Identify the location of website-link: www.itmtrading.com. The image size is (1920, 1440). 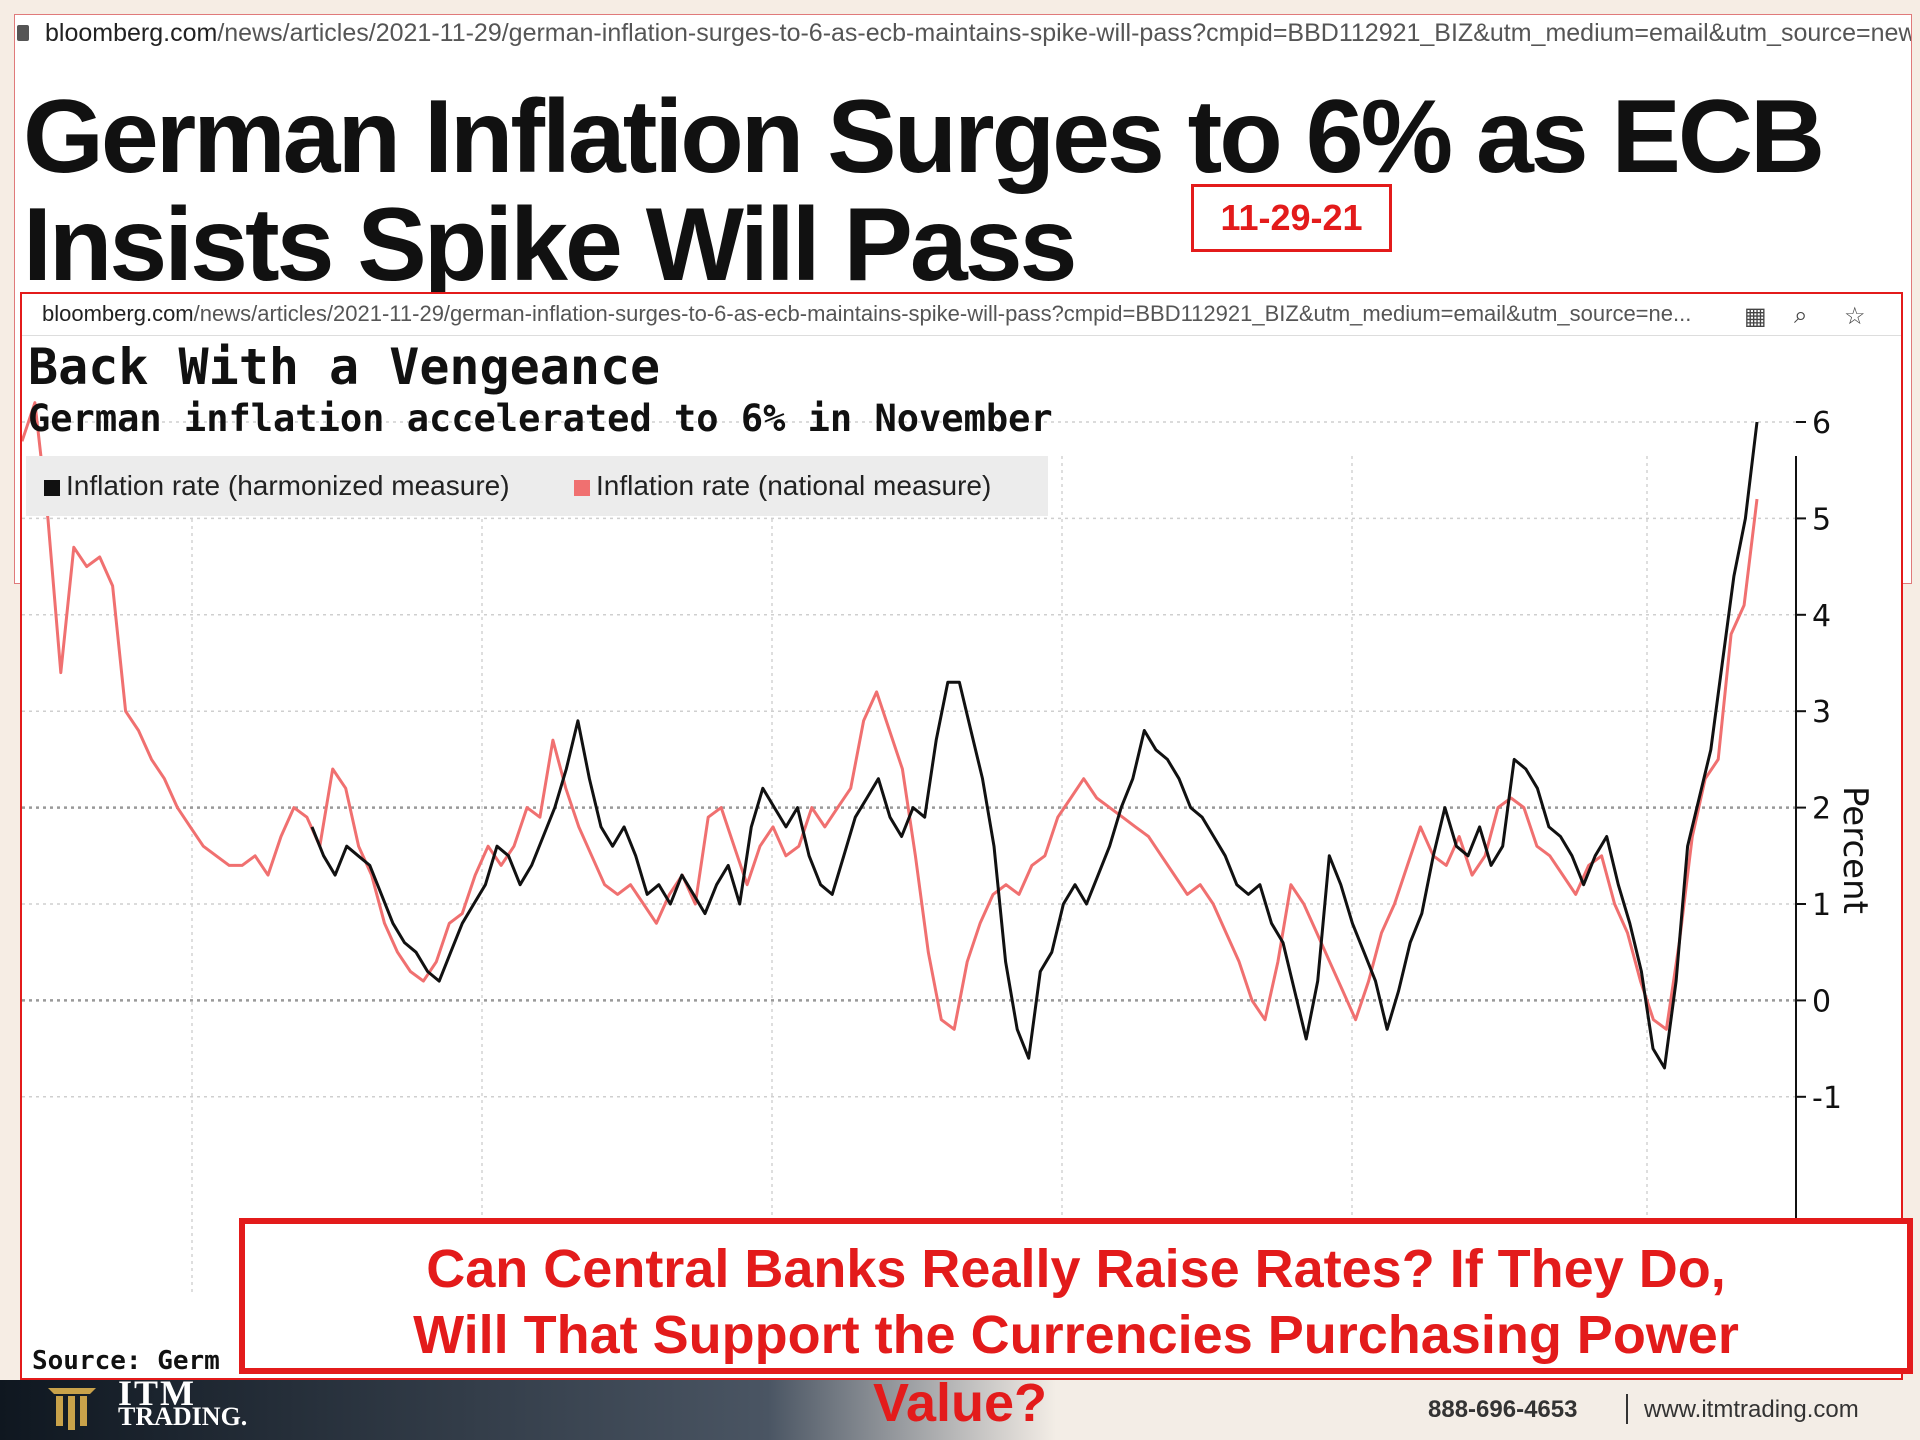
(1751, 1409).